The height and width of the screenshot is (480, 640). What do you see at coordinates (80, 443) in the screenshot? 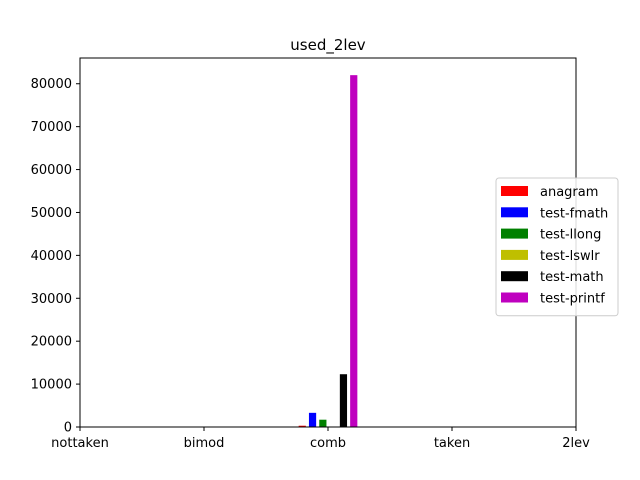
I see `x-tick-label: nottaken` at bounding box center [80, 443].